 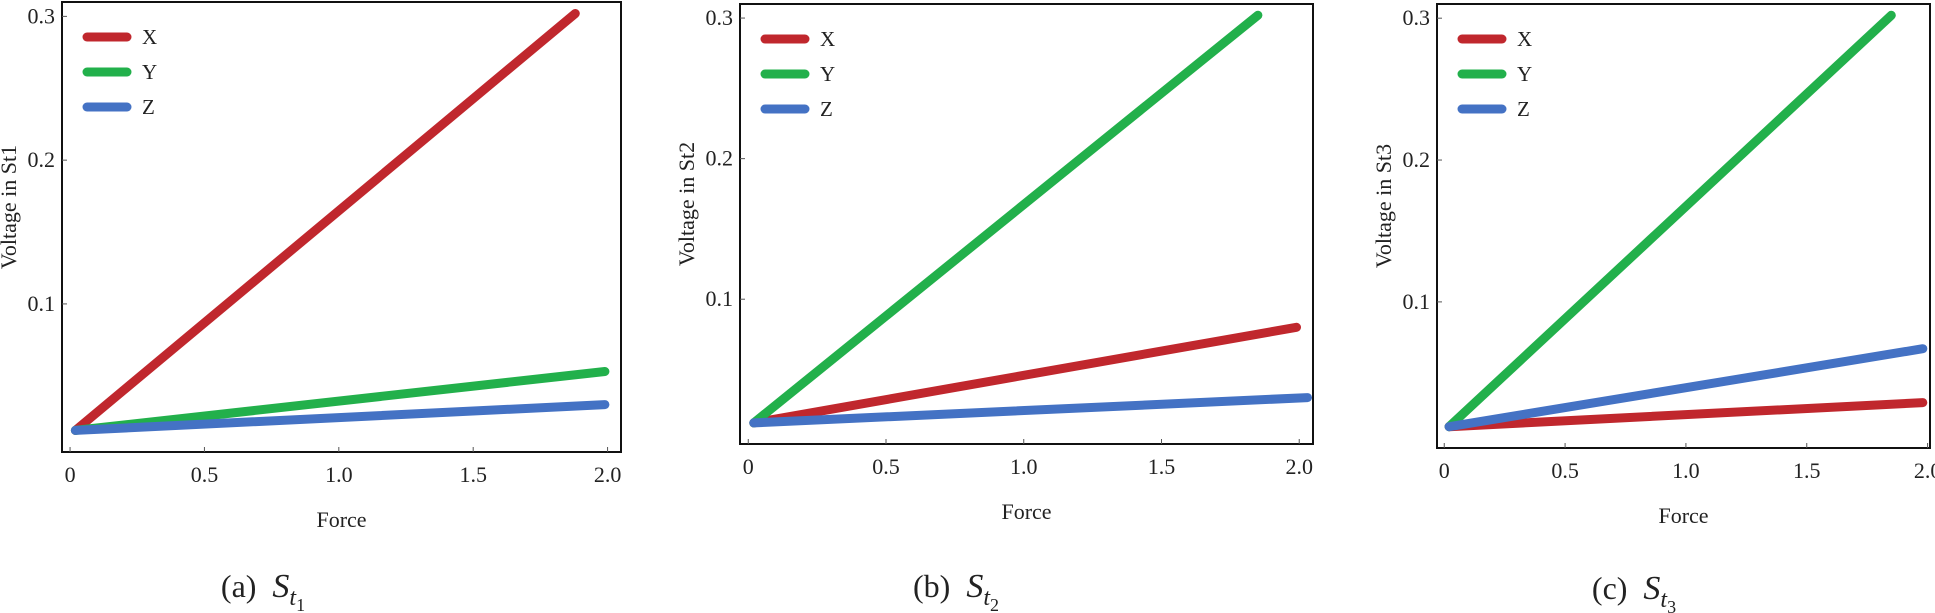 I want to click on caption-prefix: (b), so click(x=931, y=586).